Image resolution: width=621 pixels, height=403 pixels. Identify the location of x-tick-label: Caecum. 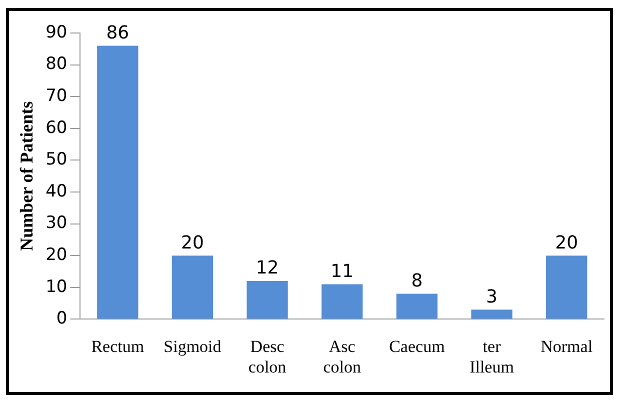
(417, 346).